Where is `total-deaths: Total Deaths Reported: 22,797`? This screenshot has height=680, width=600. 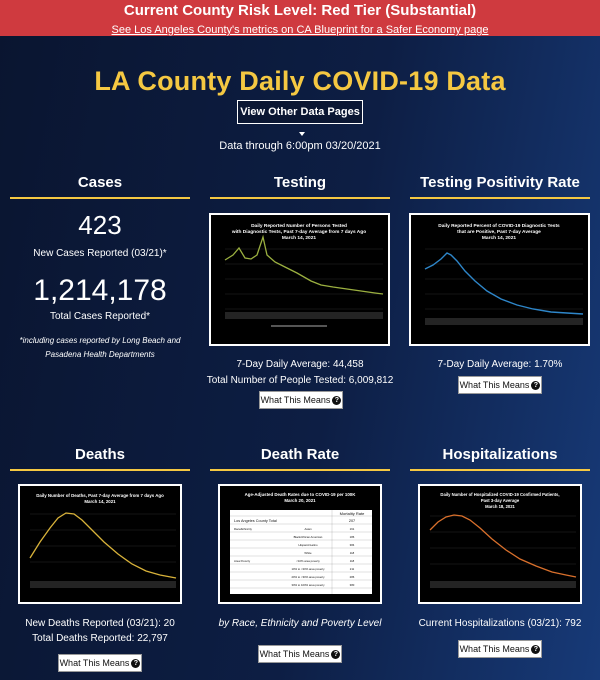
total-deaths: Total Deaths Reported: 22,797 is located at coordinates (100, 638).